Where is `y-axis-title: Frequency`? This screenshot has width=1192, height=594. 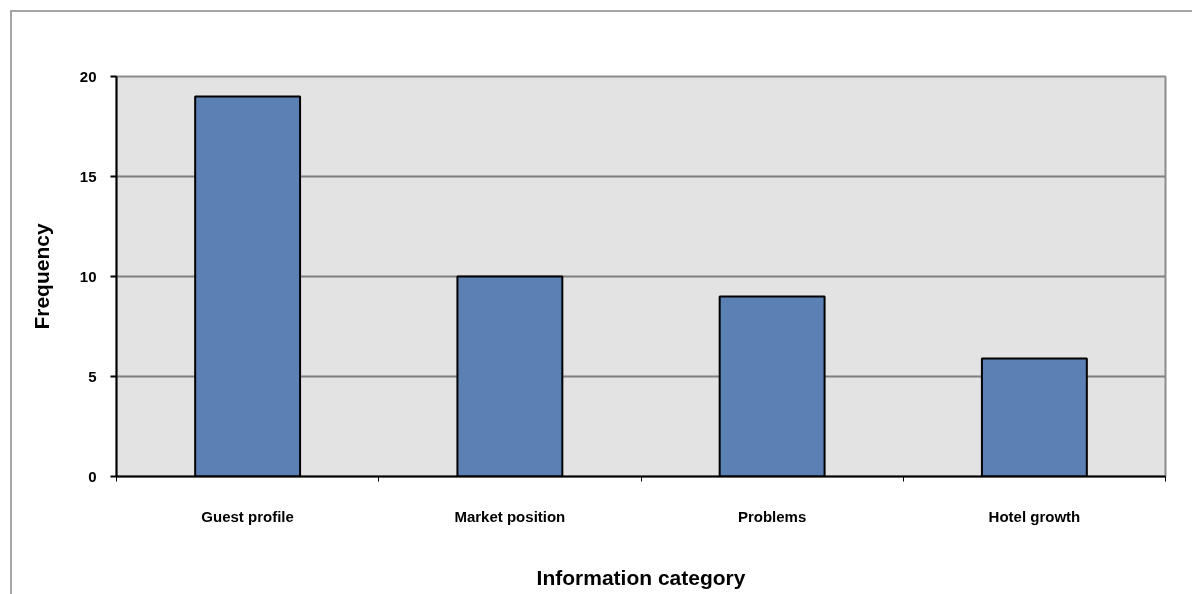
y-axis-title: Frequency is located at coordinates (41, 276).